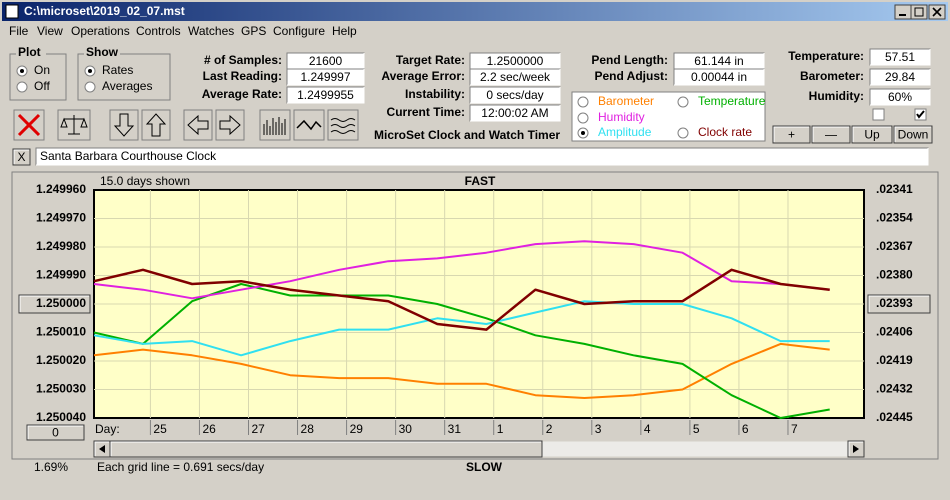  I want to click on field-label: Barometer:, so click(832, 76).